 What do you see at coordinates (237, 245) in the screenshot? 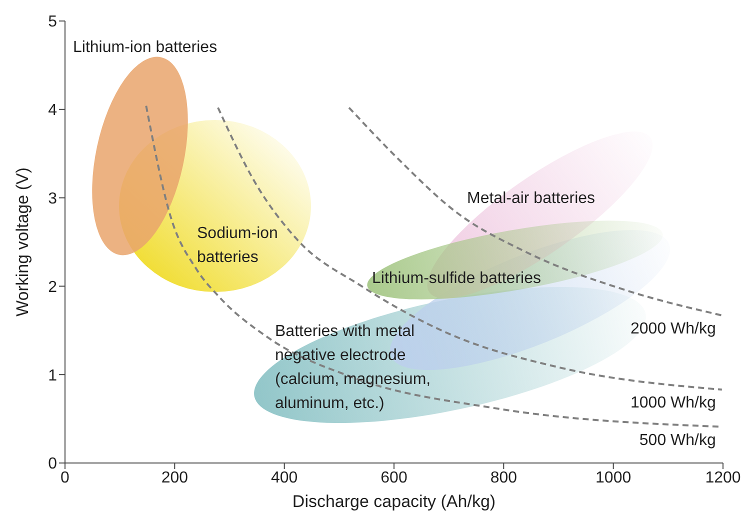
I see `annotation: Sodium-ion batteries` at bounding box center [237, 245].